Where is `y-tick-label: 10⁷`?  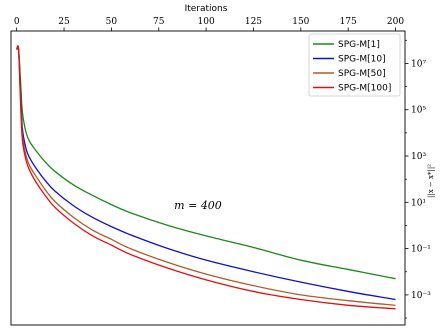
y-tick-label: 10⁷ is located at coordinates (418, 64).